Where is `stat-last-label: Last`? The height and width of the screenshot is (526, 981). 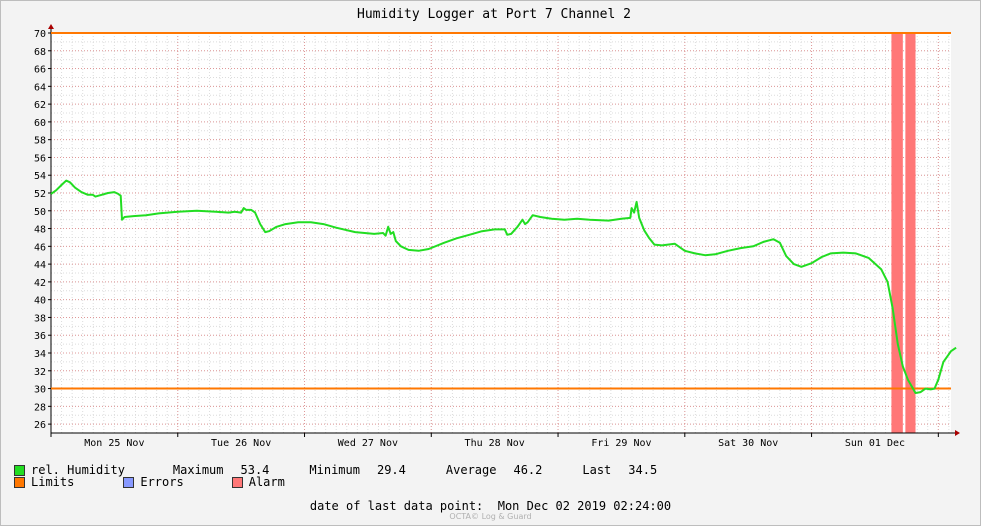 stat-last-label: Last is located at coordinates (597, 470).